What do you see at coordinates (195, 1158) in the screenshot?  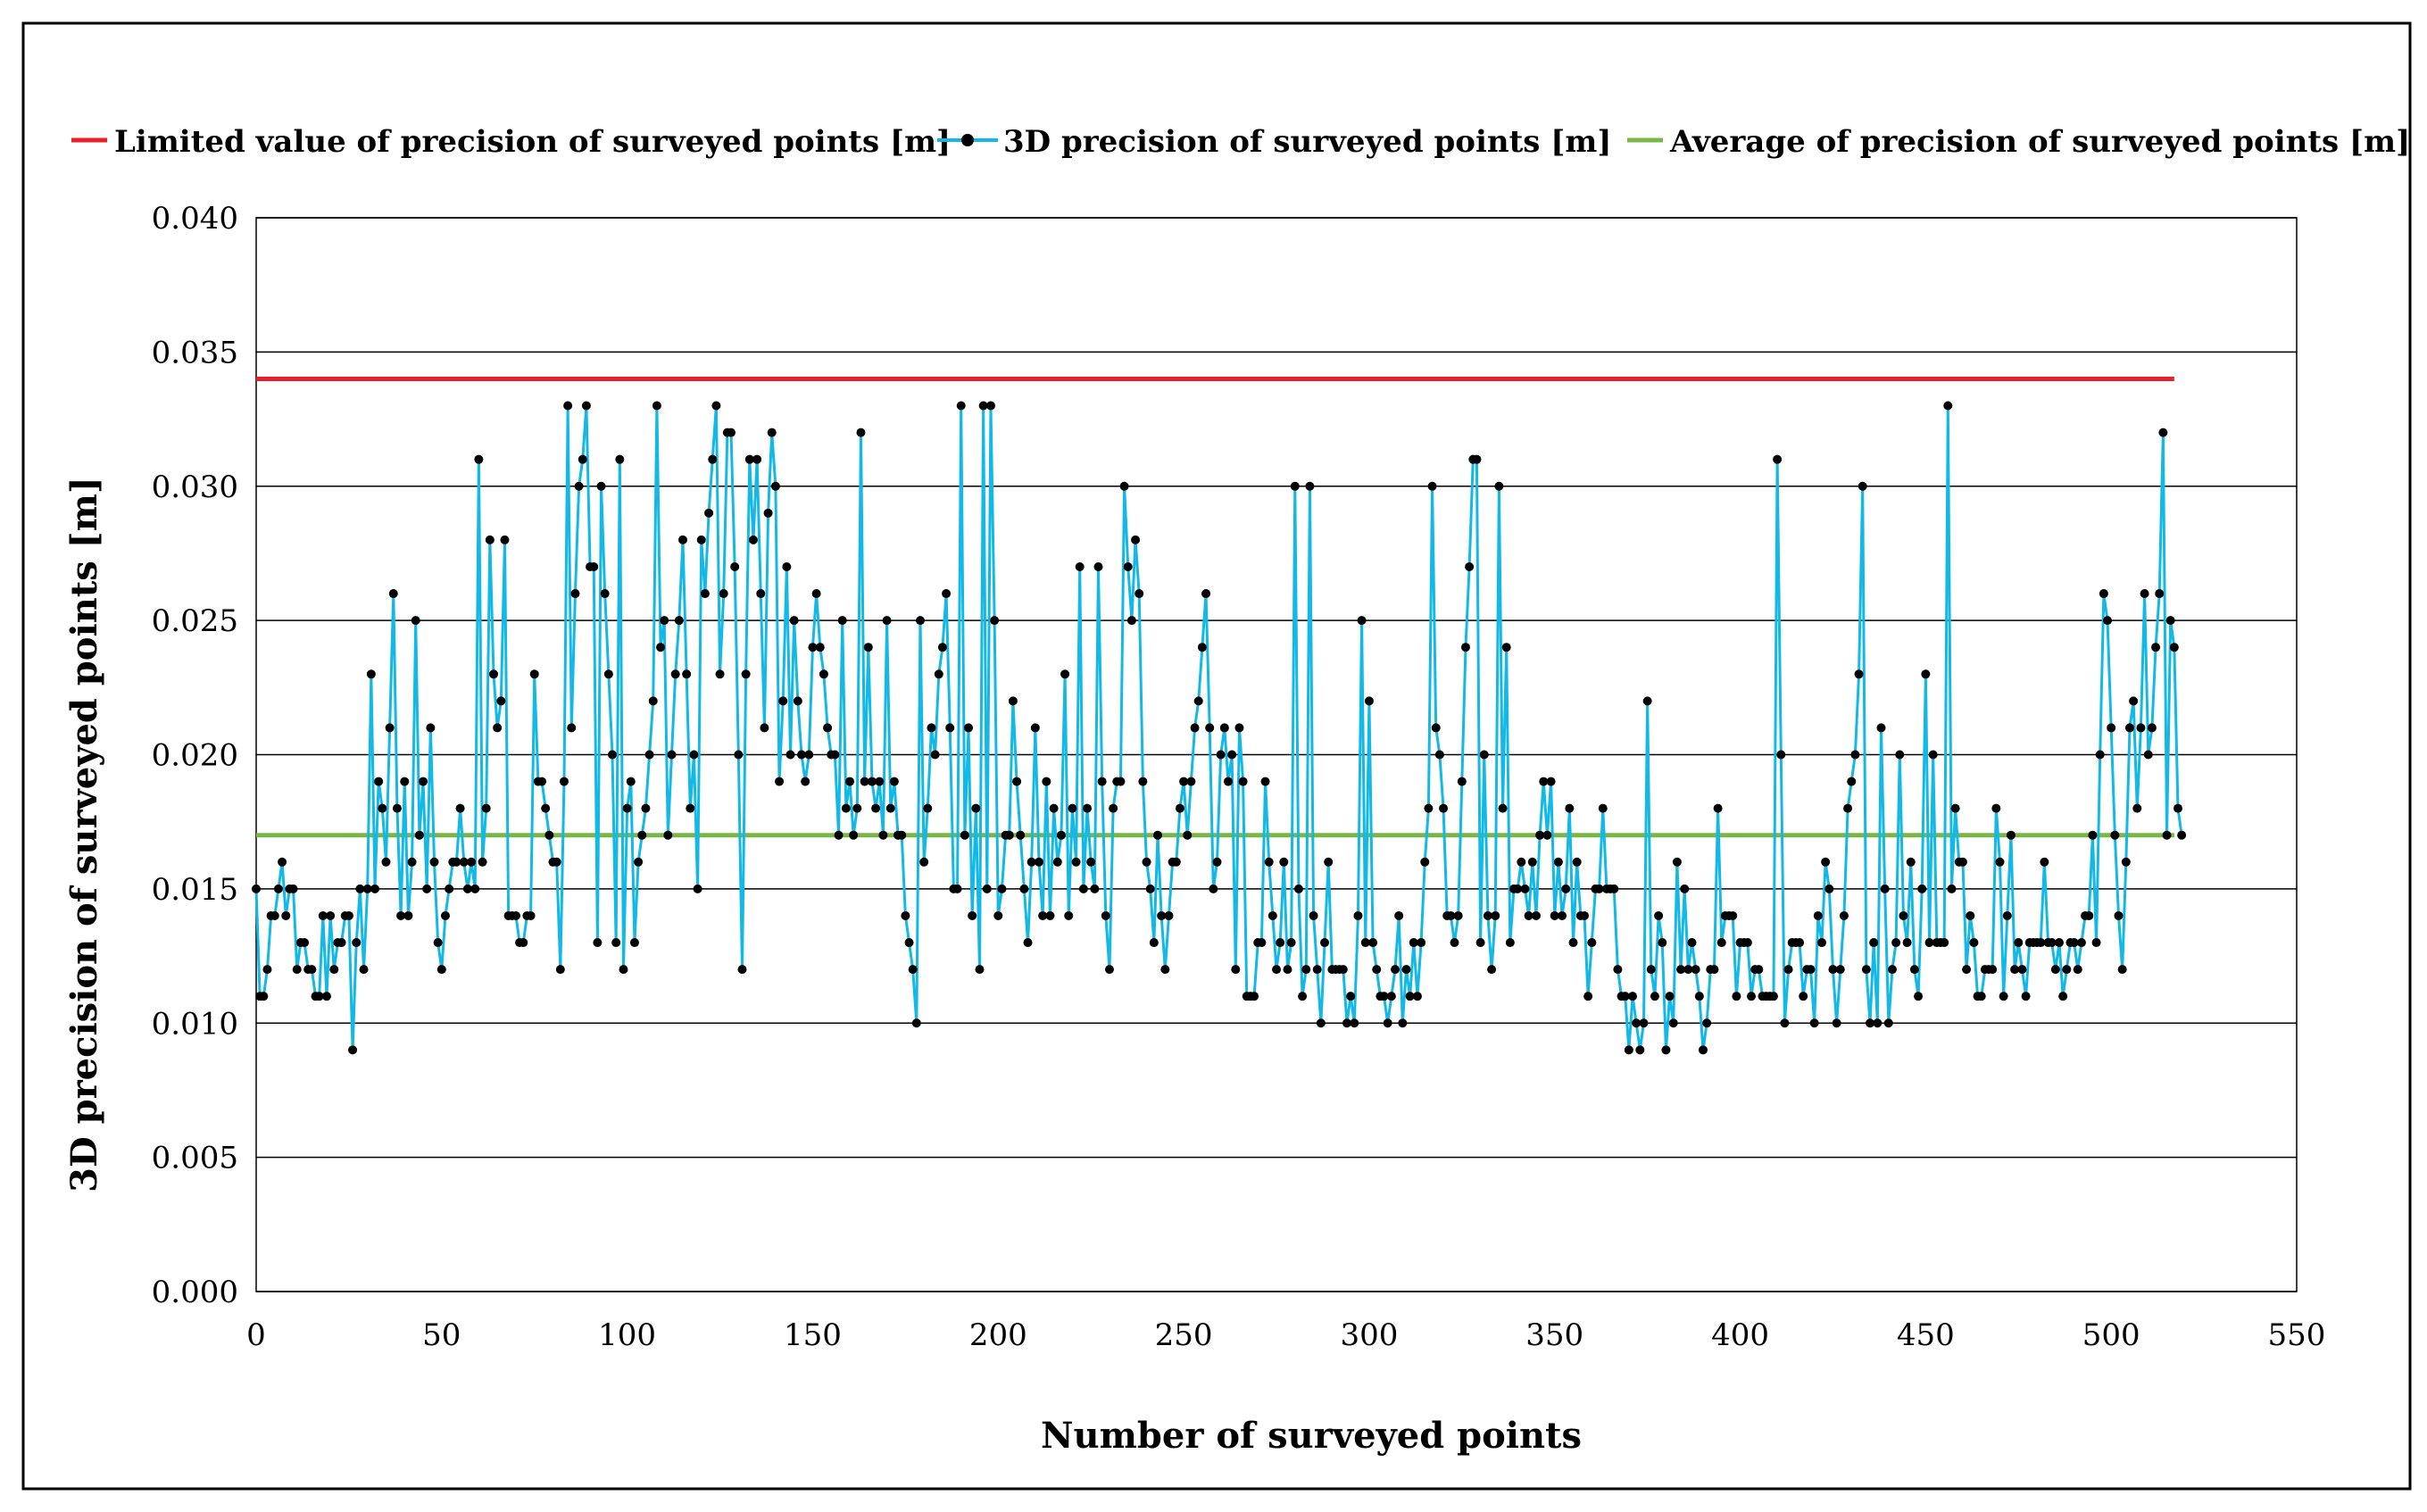 I see `y-tick-label: 0.005` at bounding box center [195, 1158].